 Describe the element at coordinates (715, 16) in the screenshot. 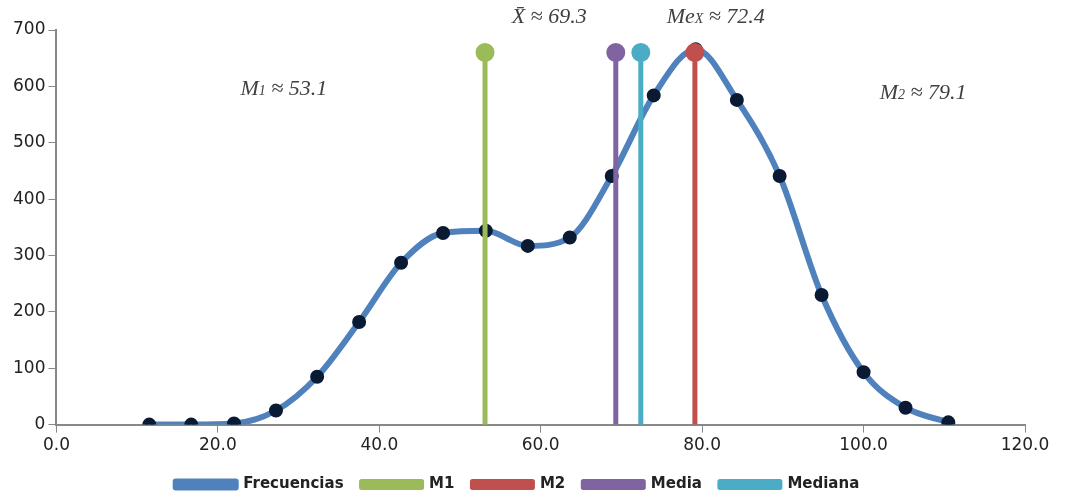

I see `text: MeX ≈ 72.4` at that location.